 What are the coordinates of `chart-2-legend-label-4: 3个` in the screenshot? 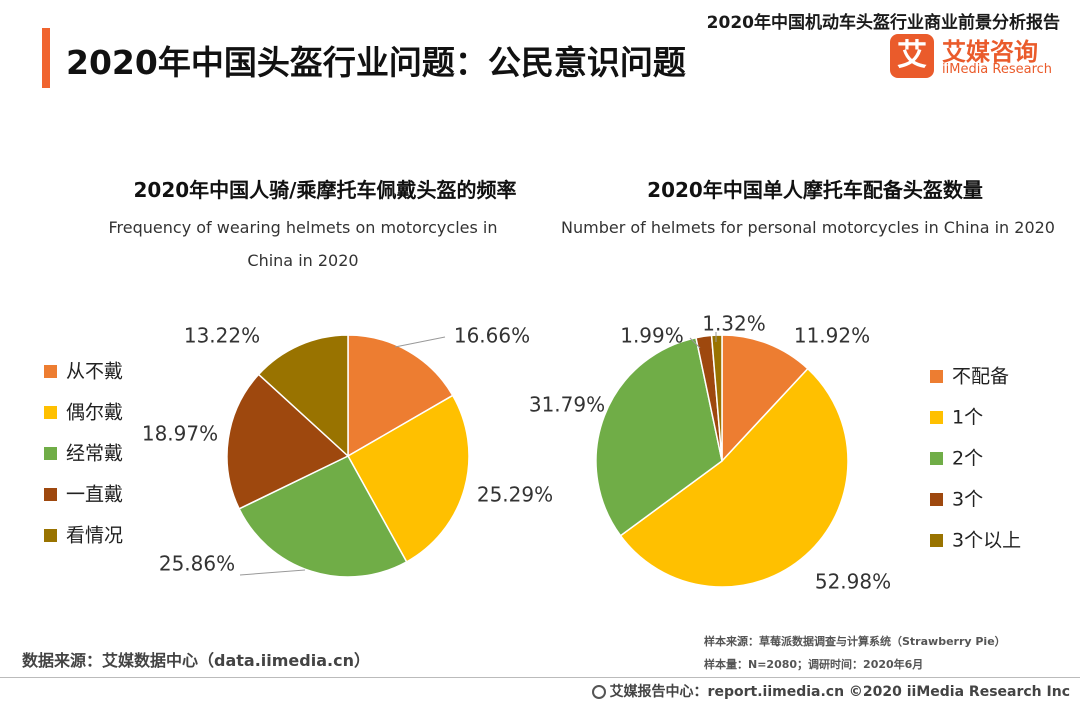 It's located at (967, 500).